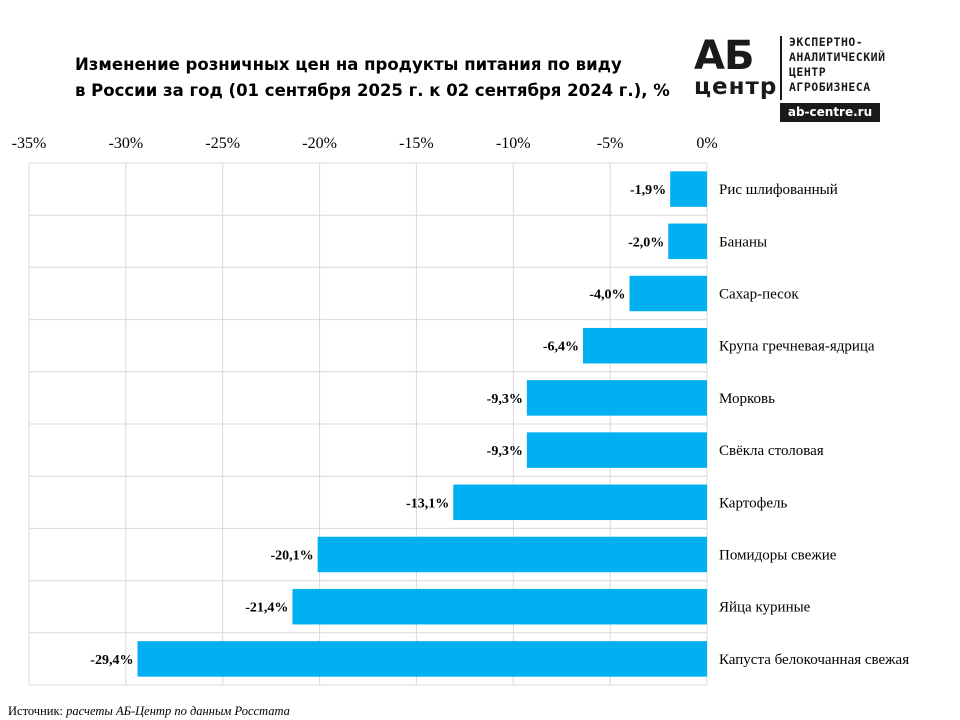 The image size is (960, 720). What do you see at coordinates (291, 556) in the screenshot?
I see `data-label: -20,1%` at bounding box center [291, 556].